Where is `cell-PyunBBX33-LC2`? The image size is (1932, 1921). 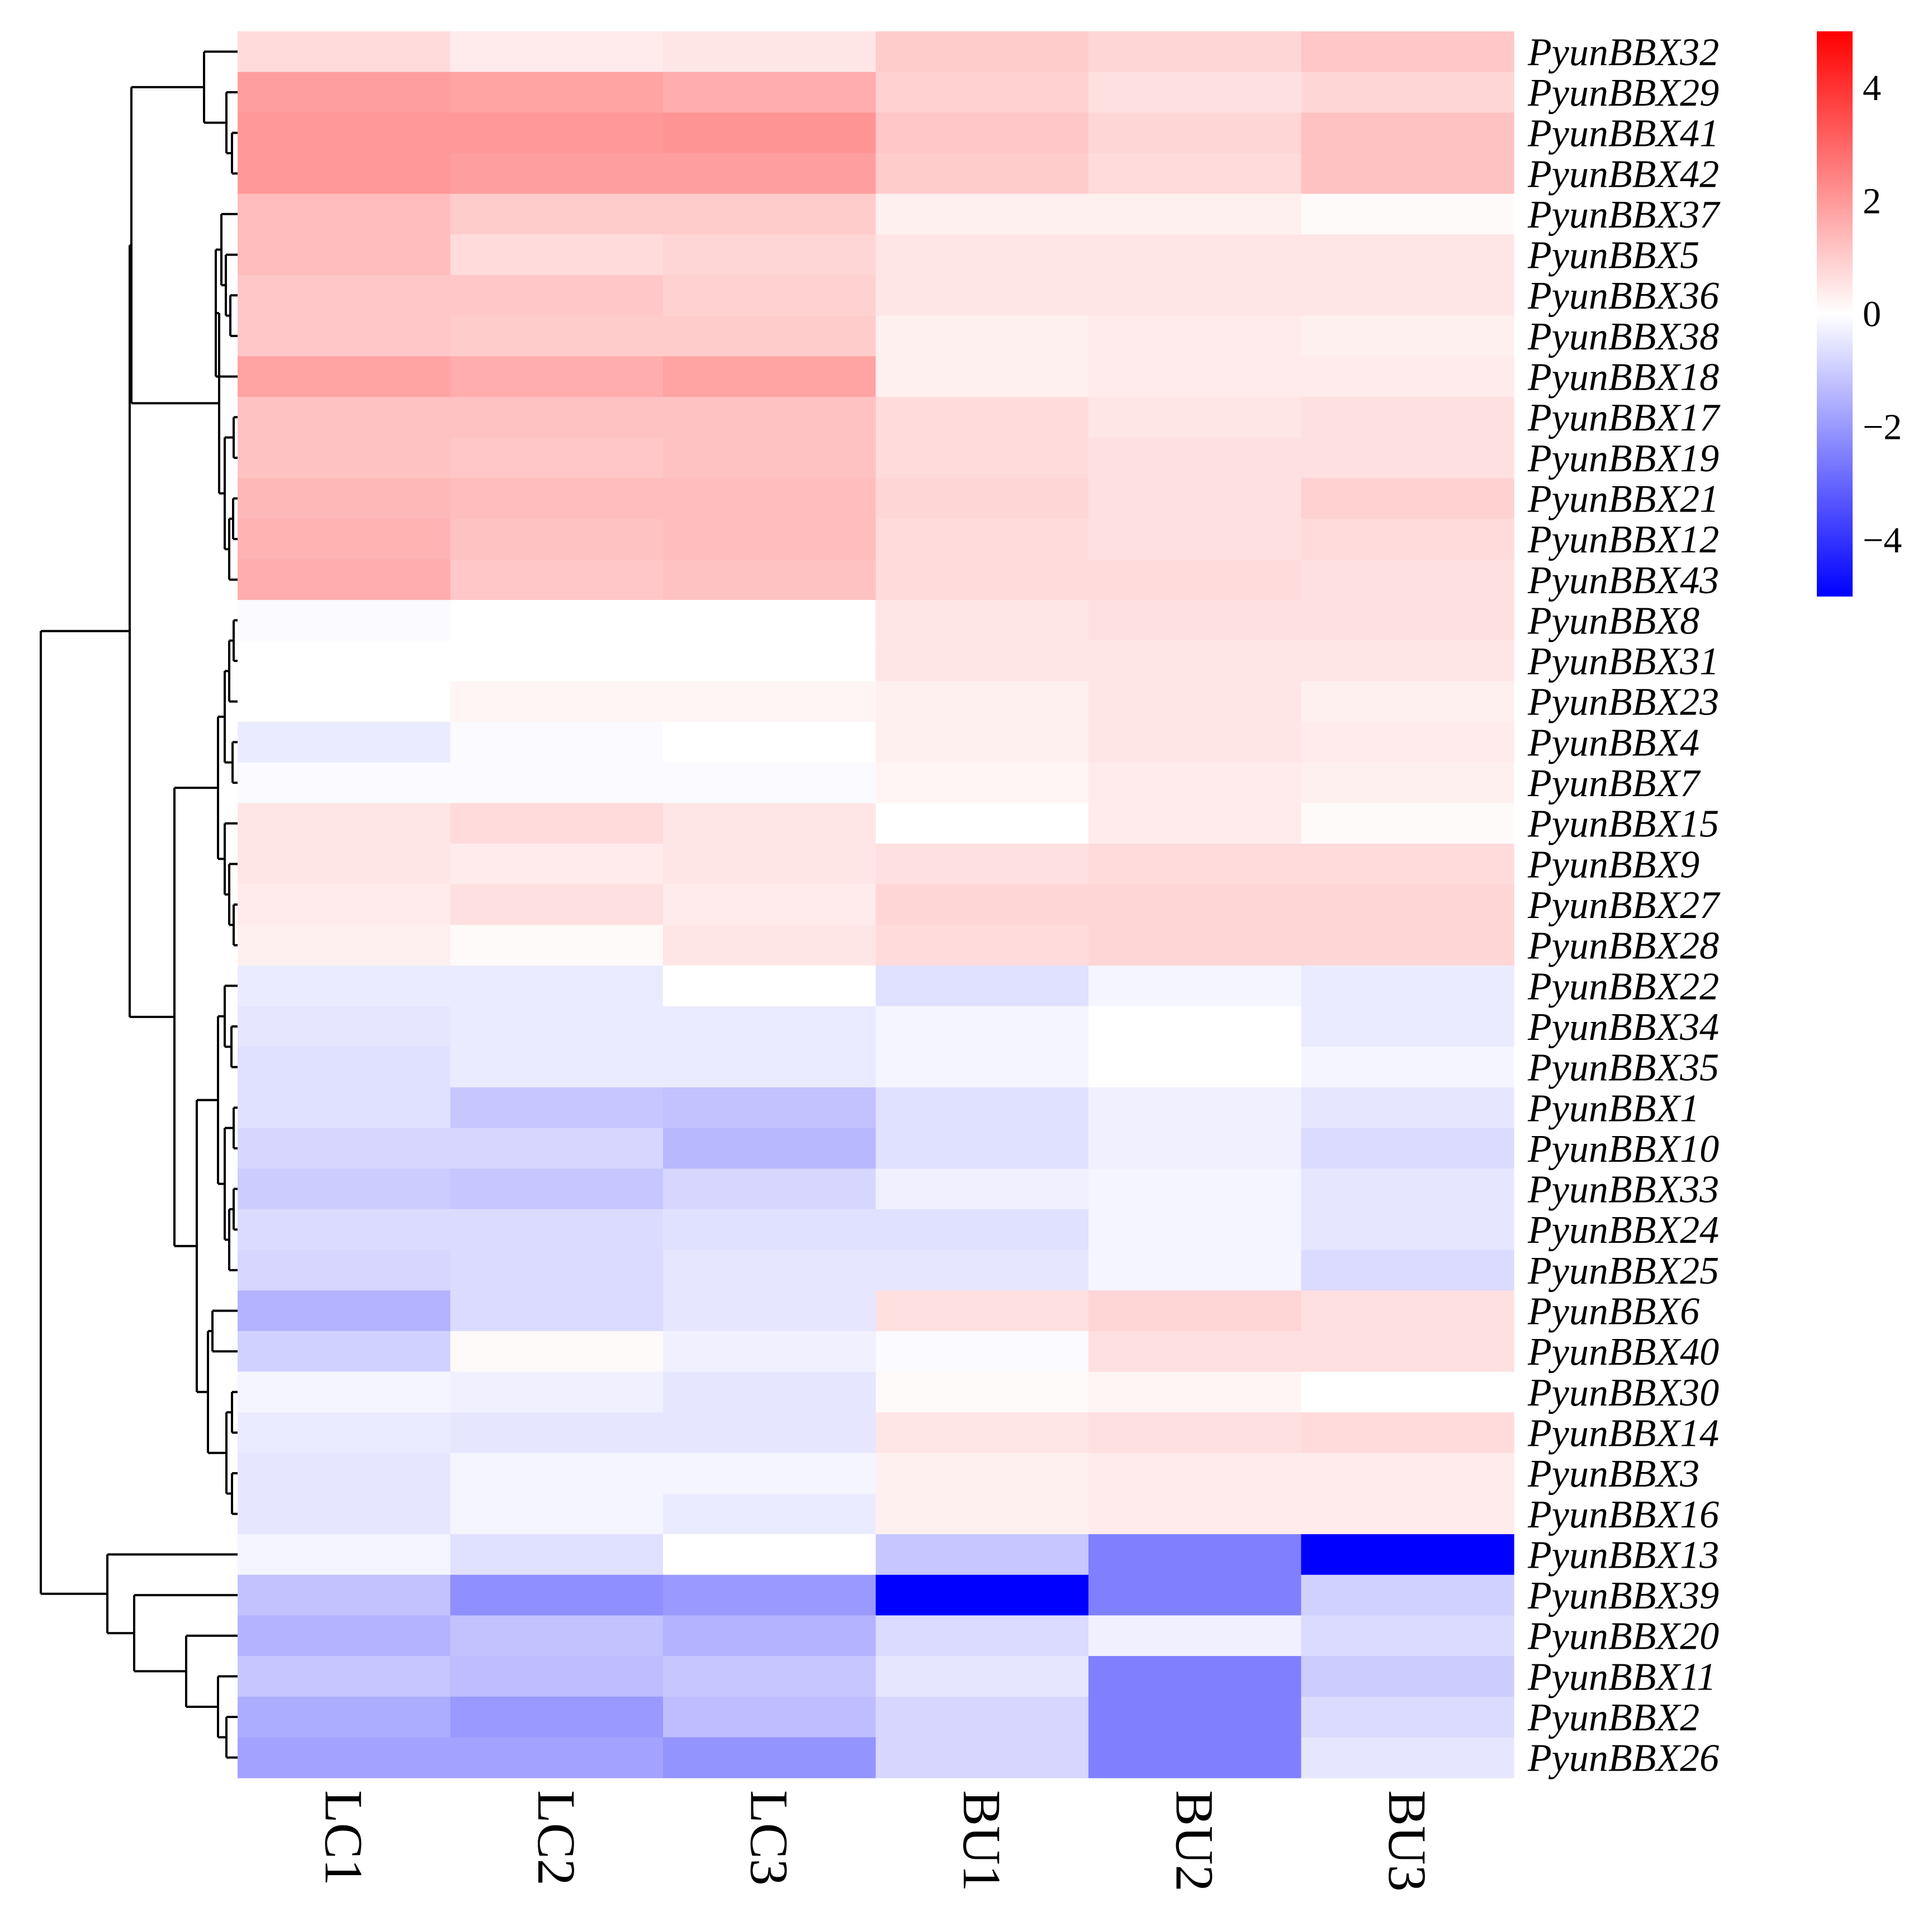 cell-PyunBBX33-LC2 is located at coordinates (557, 1189).